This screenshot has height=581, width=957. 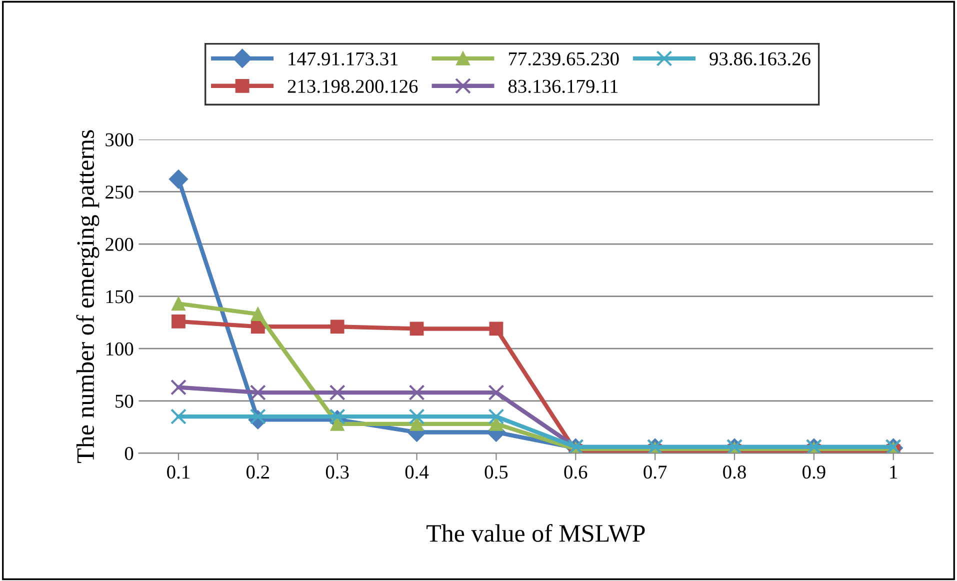 I want to click on x-tick-label: 0.5, so click(x=496, y=472).